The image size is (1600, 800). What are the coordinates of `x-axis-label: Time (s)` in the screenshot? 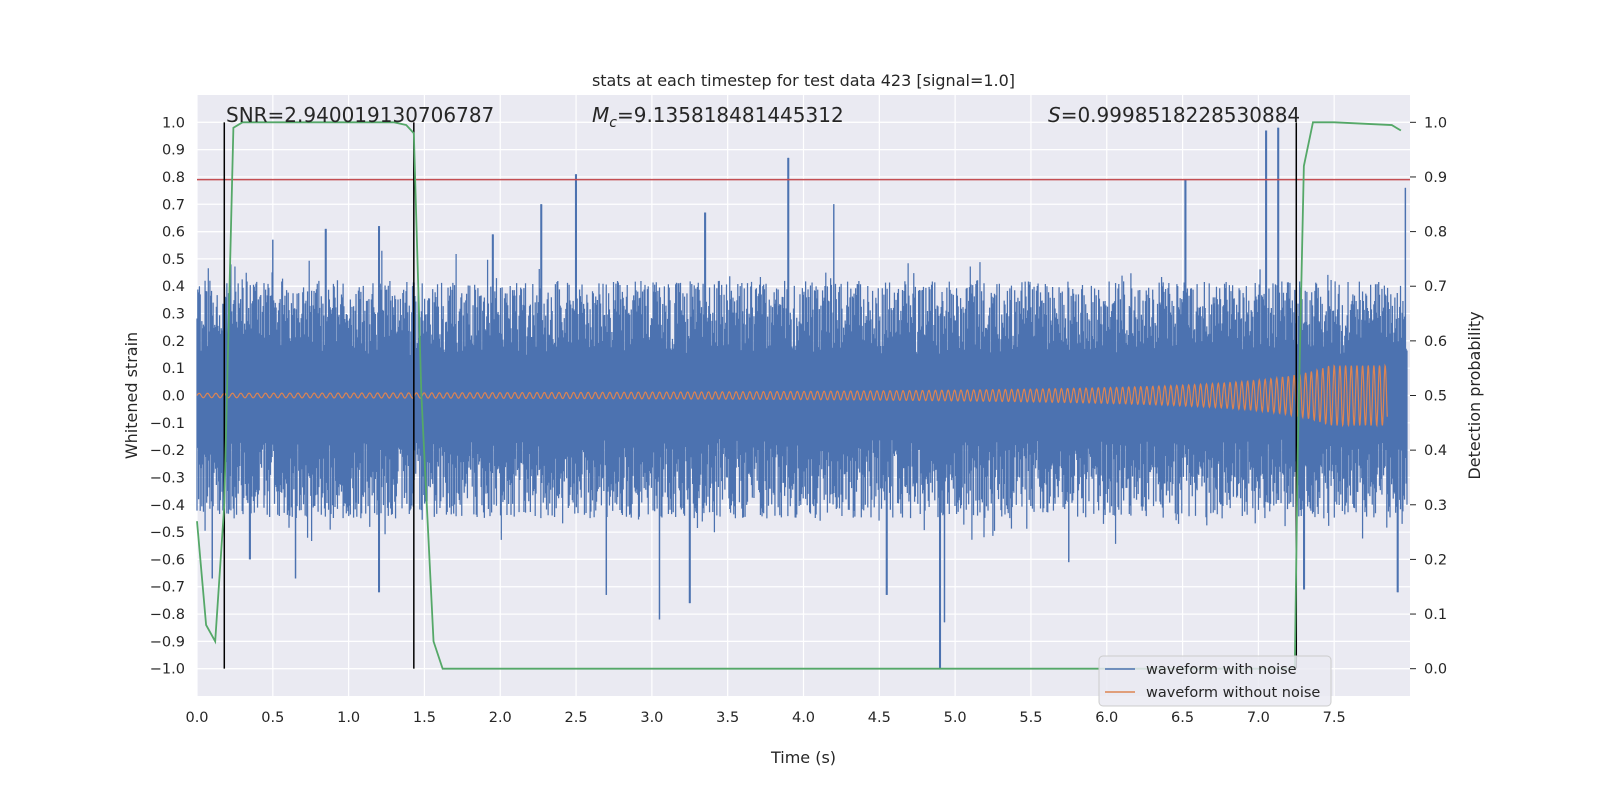 It's located at (803, 757).